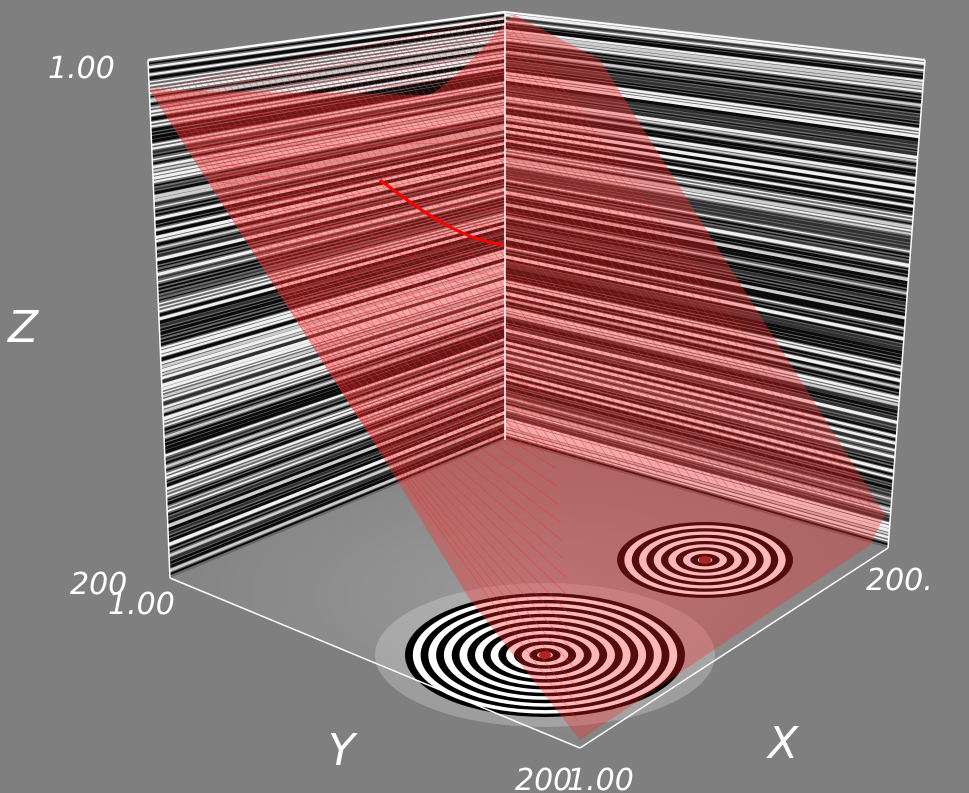  I want to click on right-200-tick: 200., so click(899, 580).